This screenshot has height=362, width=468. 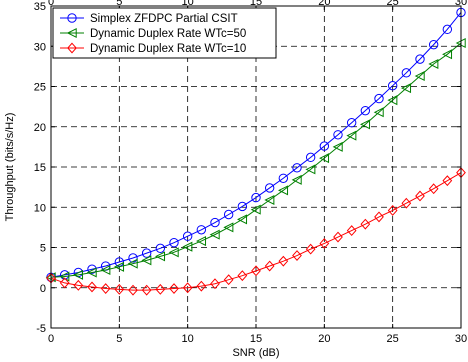 I want to click on x-tick-label: 25, so click(x=393, y=339).